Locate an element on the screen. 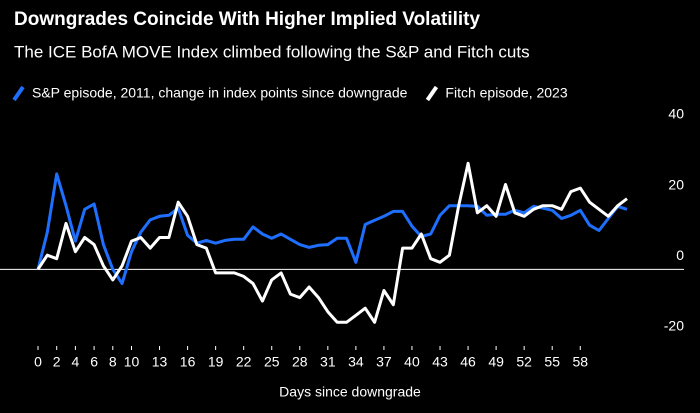 The width and height of the screenshot is (700, 413). x-axis-label: Days since downgrade is located at coordinates (350, 392).